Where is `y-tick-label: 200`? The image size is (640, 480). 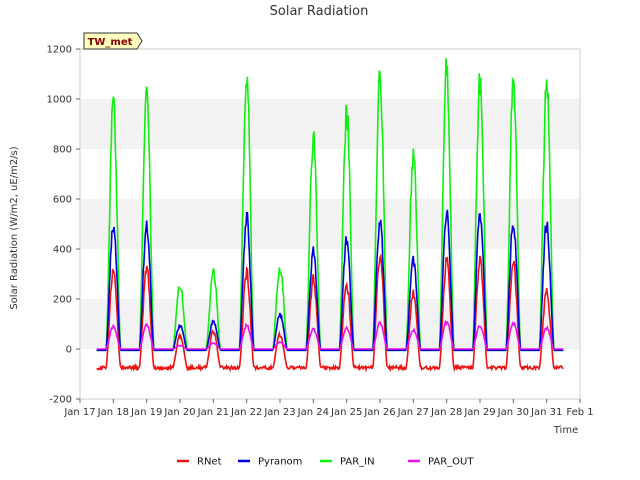
y-tick-label: 200 is located at coordinates (62, 300).